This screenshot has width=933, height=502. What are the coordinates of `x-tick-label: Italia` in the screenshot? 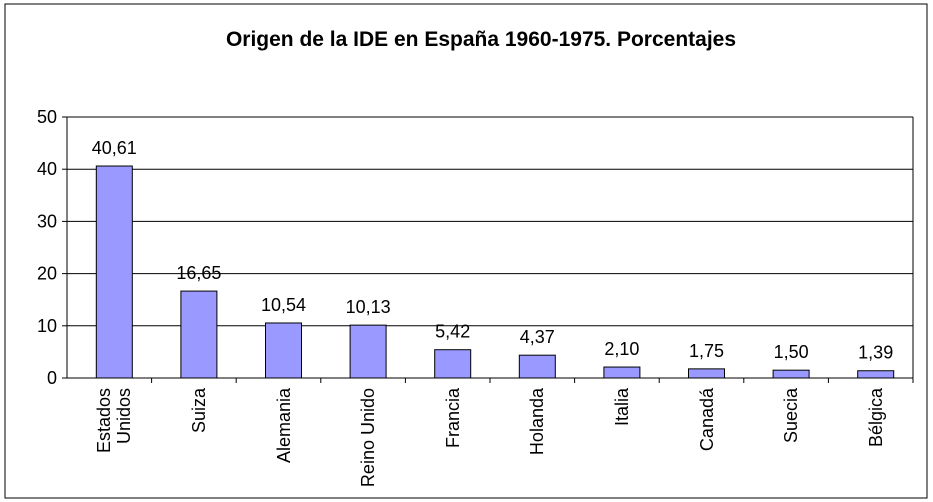 It's located at (621, 407).